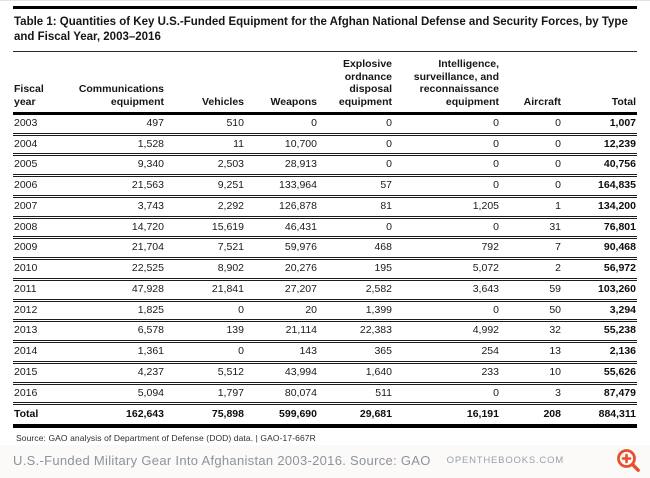  I want to click on value-cell: 468, so click(355, 249).